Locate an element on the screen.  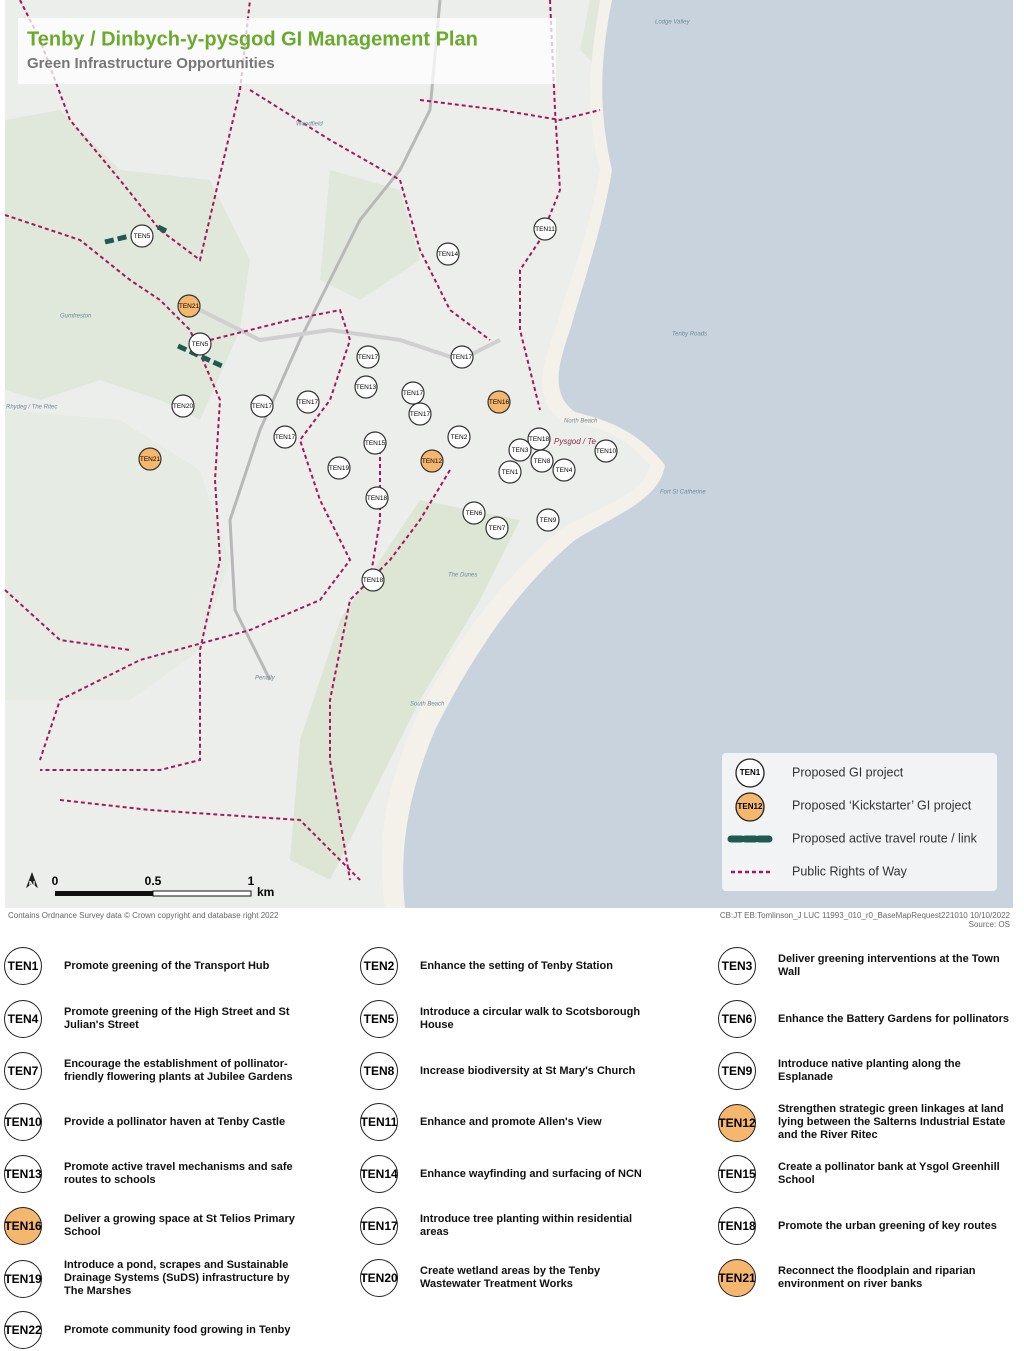
legend-symbol-label: TEN1 is located at coordinates (750, 772).